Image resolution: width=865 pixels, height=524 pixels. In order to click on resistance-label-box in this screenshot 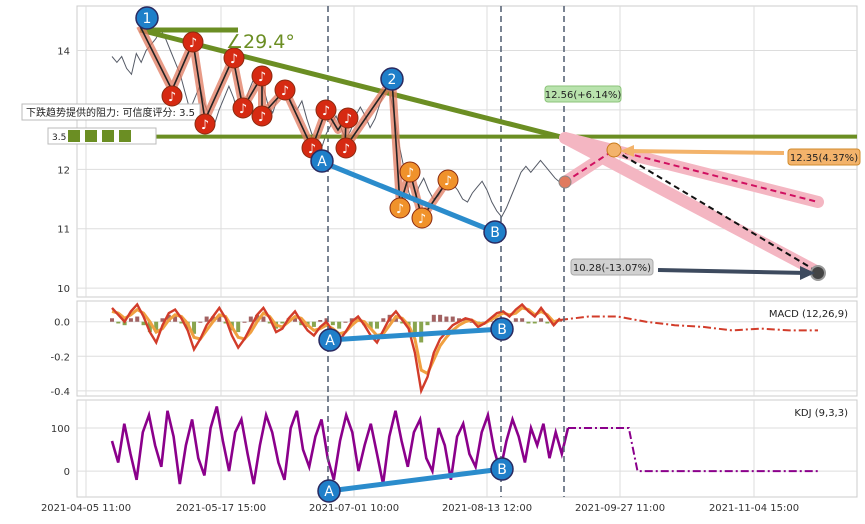, I will do `click(111, 112)`.